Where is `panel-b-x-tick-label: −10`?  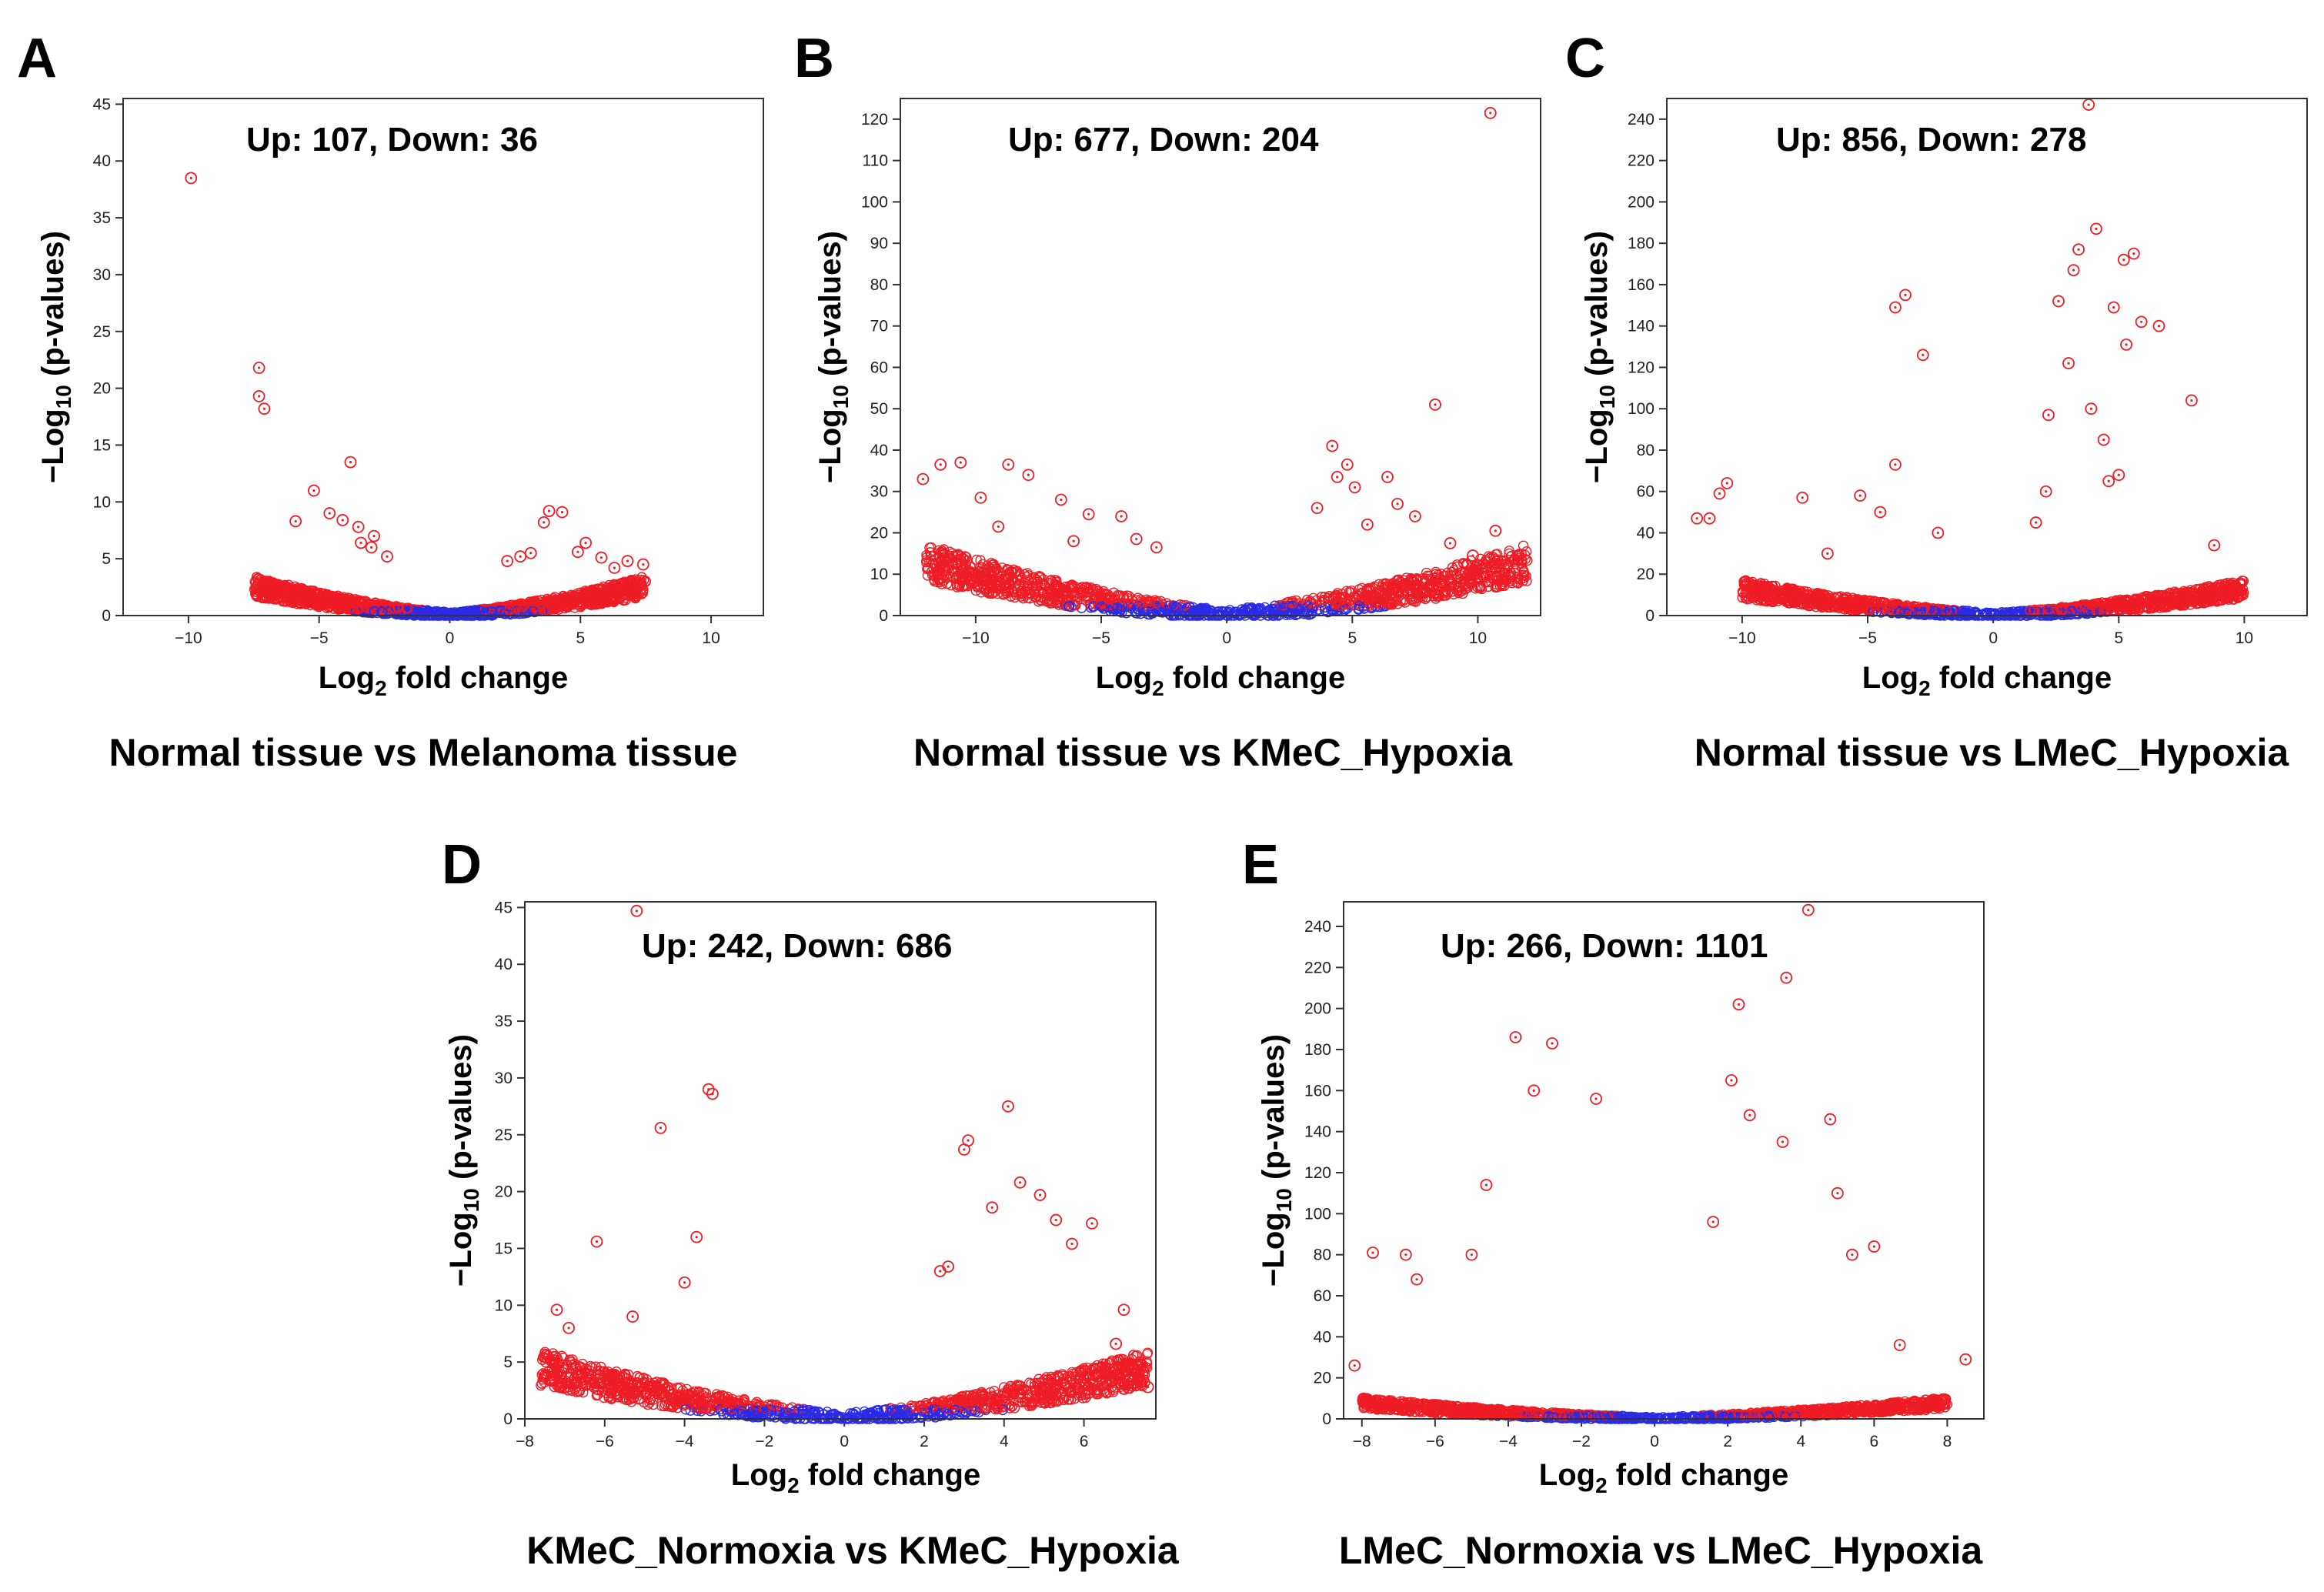
panel-b-x-tick-label: −10 is located at coordinates (976, 638).